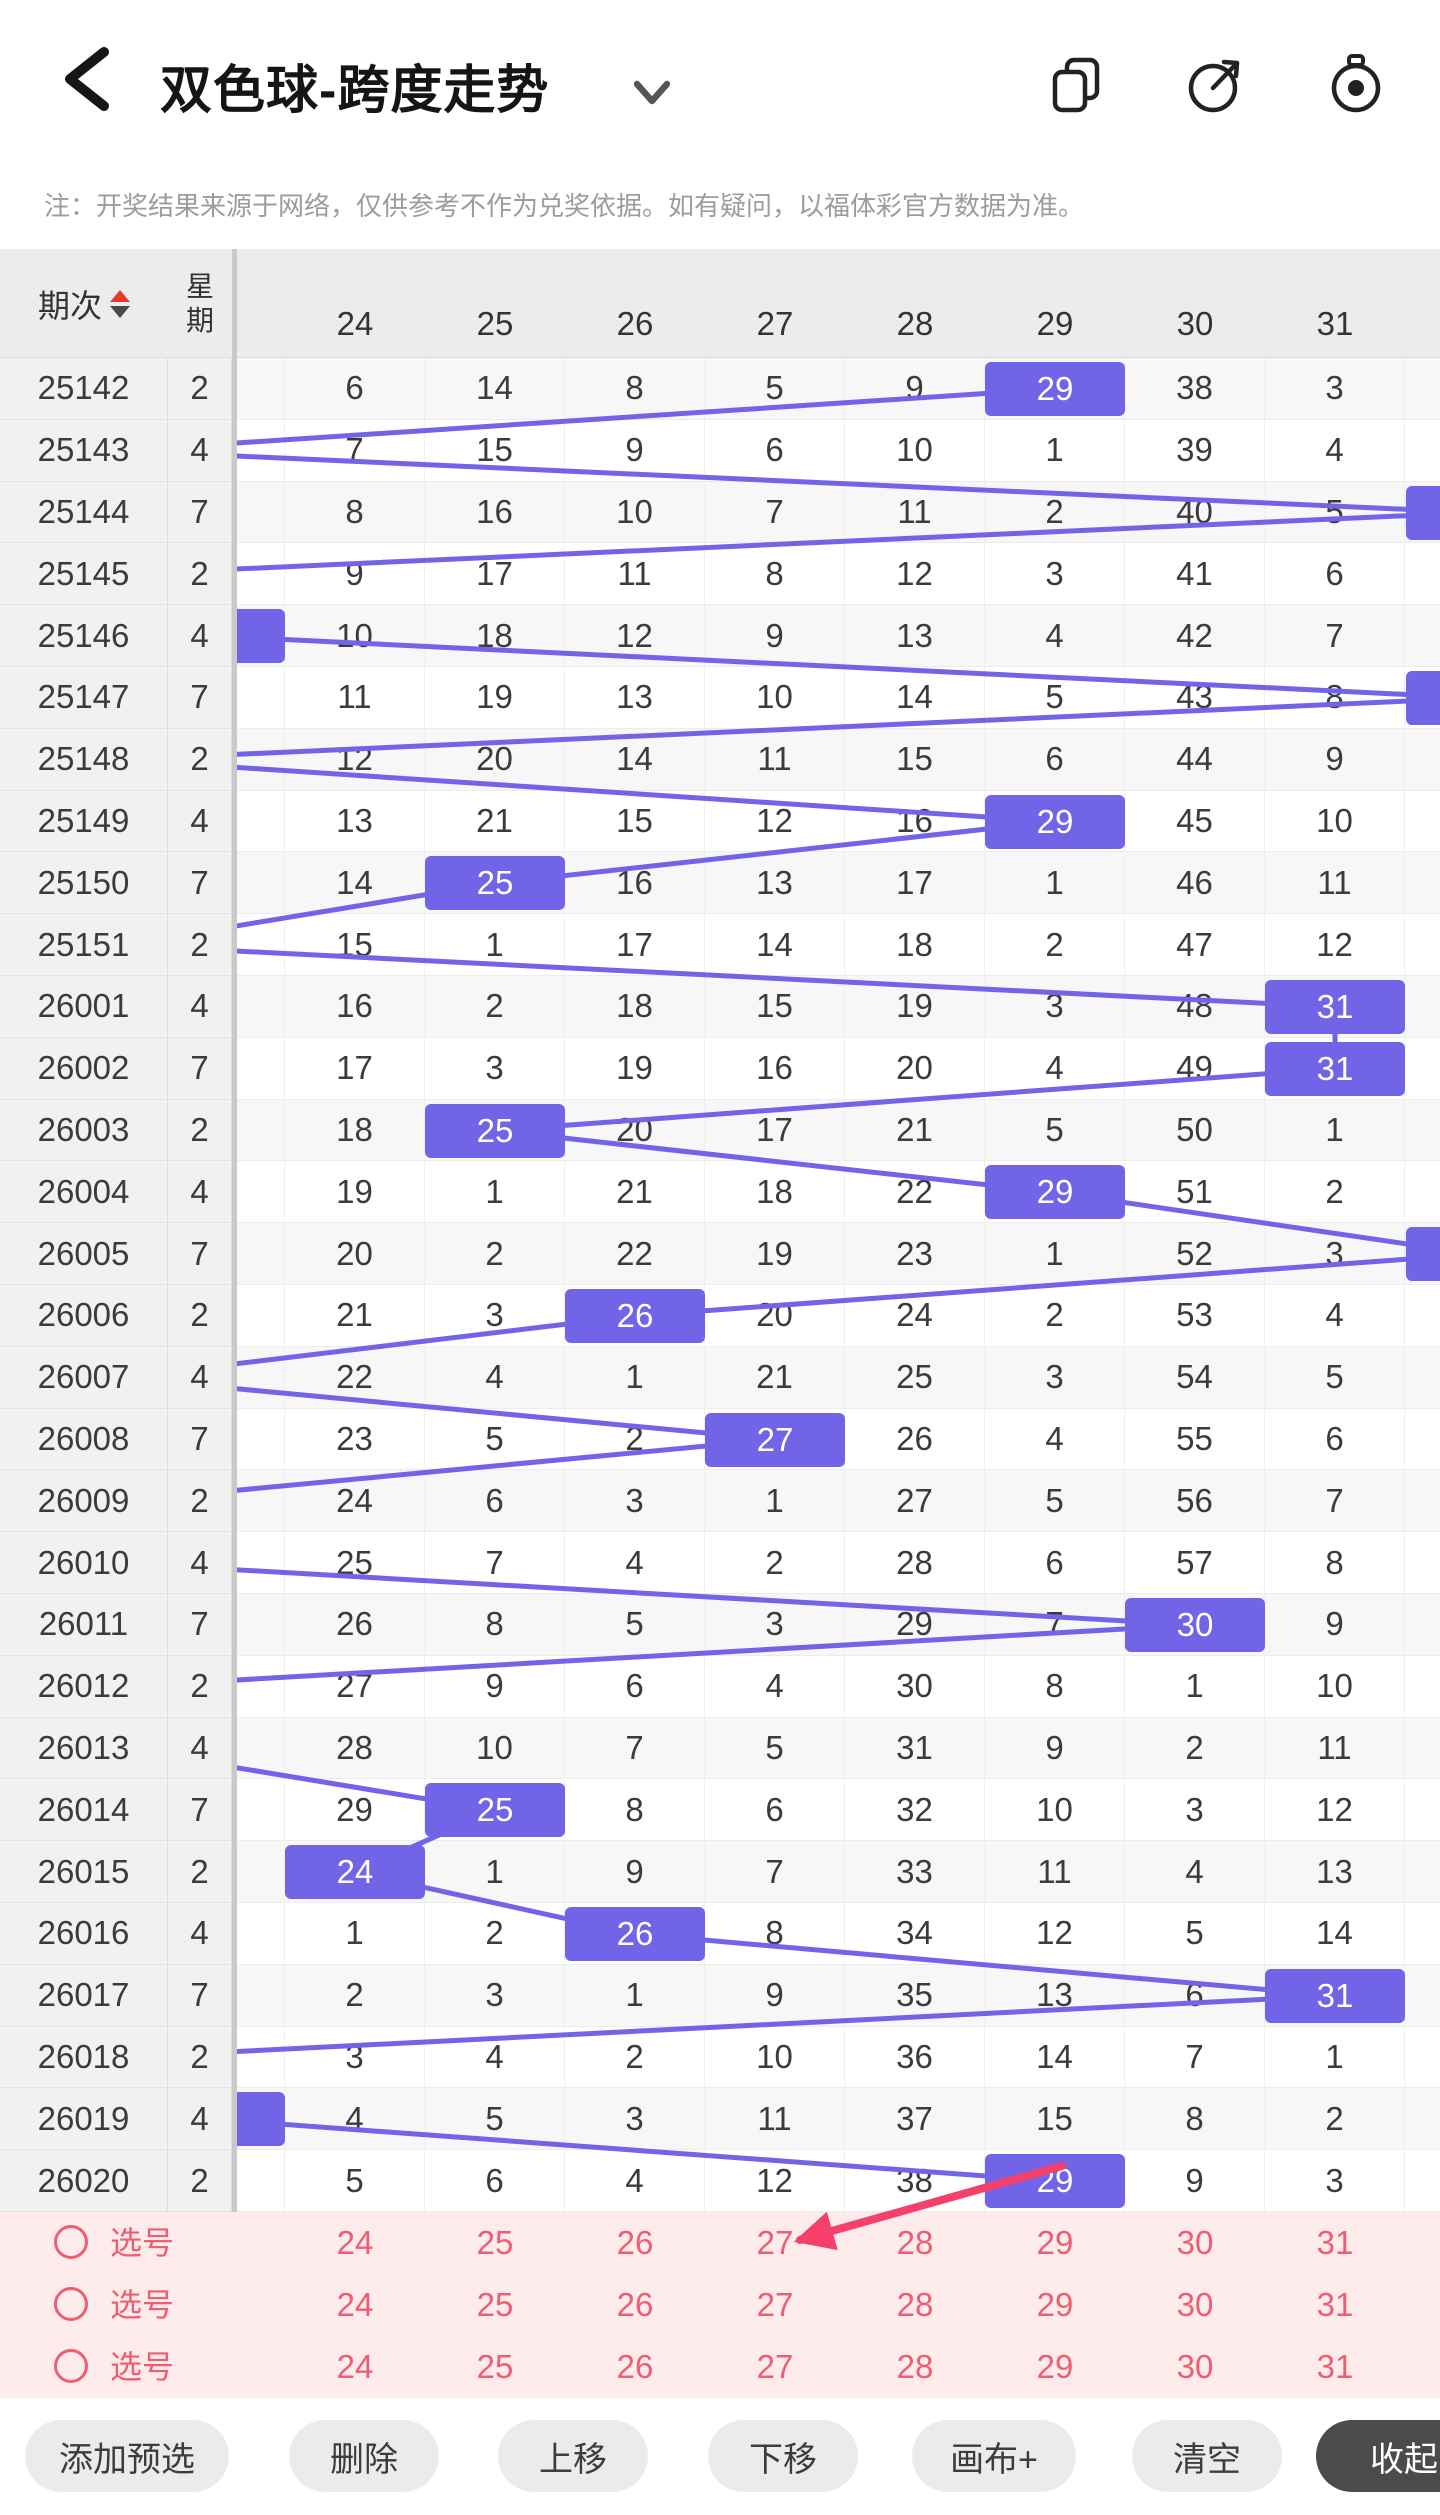 The image size is (1440, 2515). I want to click on clear-button: 清空, so click(1207, 2456).